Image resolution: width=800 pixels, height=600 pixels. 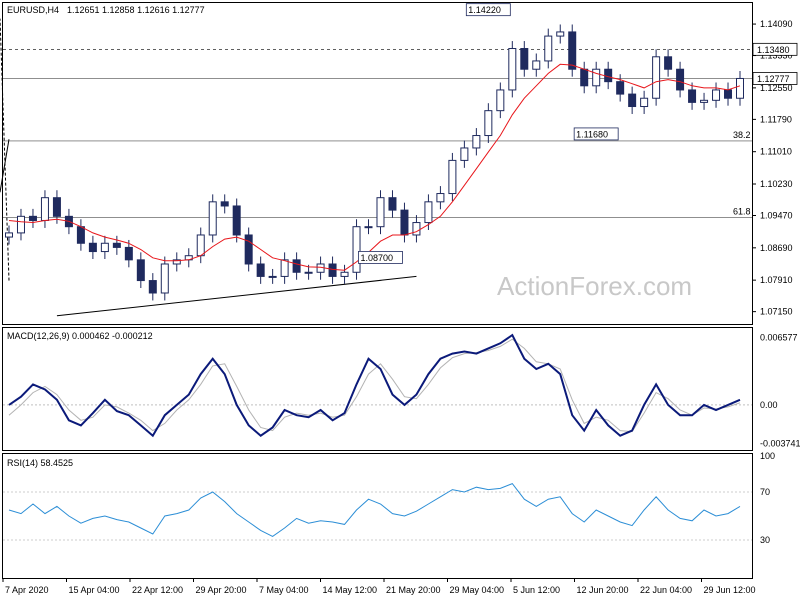 I want to click on rsi-line, so click(x=374, y=509).